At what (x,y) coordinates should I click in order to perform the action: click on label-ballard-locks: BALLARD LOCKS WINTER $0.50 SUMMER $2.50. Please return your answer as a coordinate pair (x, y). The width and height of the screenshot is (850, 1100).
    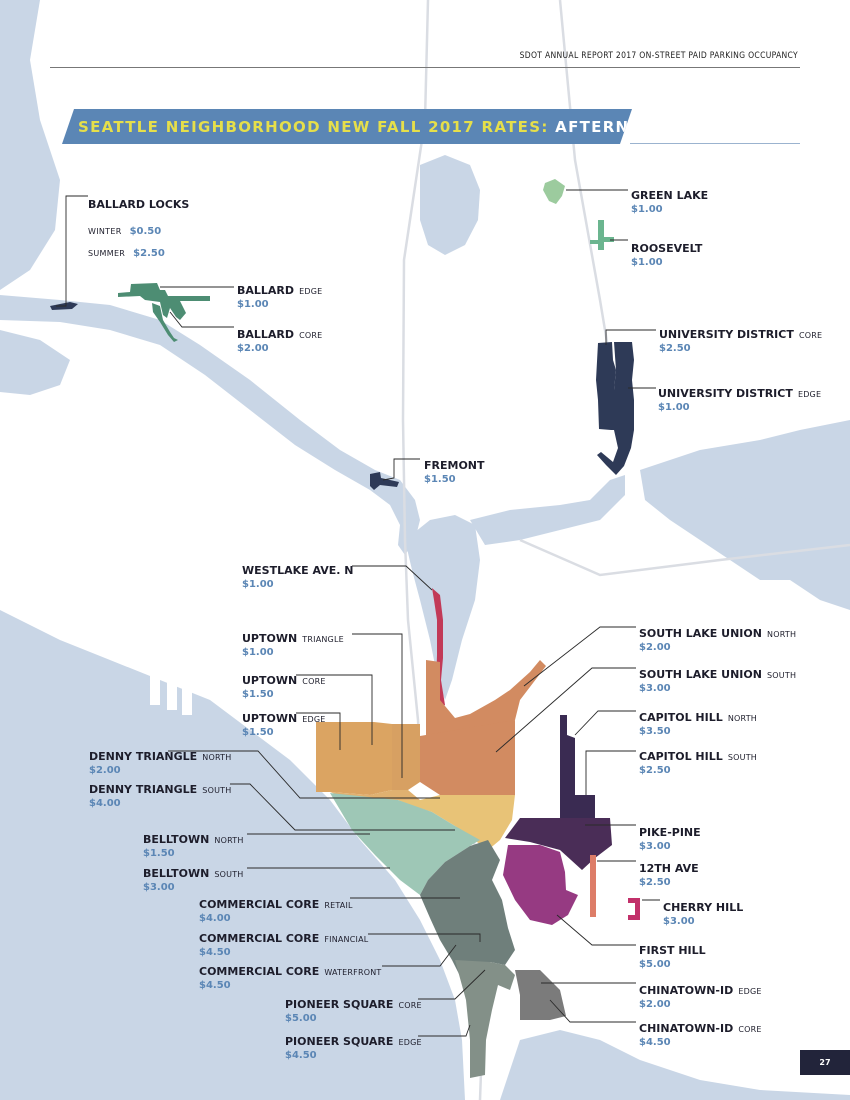
    Looking at the image, I should click on (139, 229).